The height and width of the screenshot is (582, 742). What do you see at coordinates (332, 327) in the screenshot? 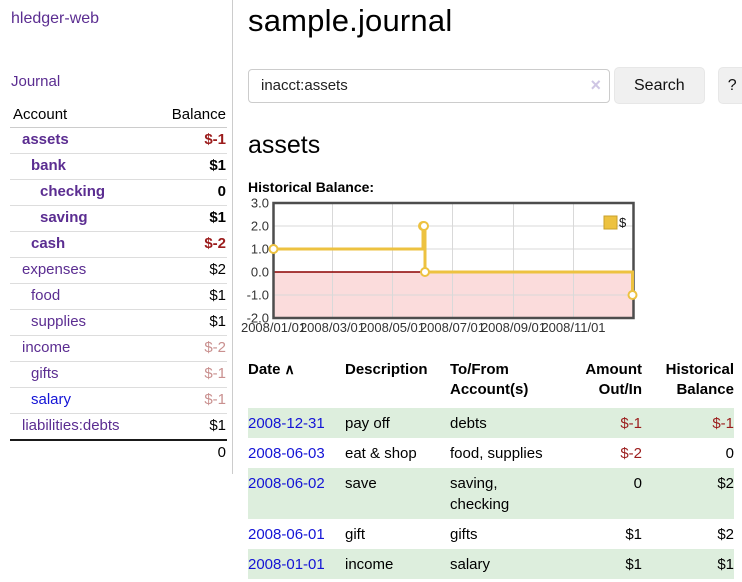
I see `svg-text: 2008/03/01` at bounding box center [332, 327].